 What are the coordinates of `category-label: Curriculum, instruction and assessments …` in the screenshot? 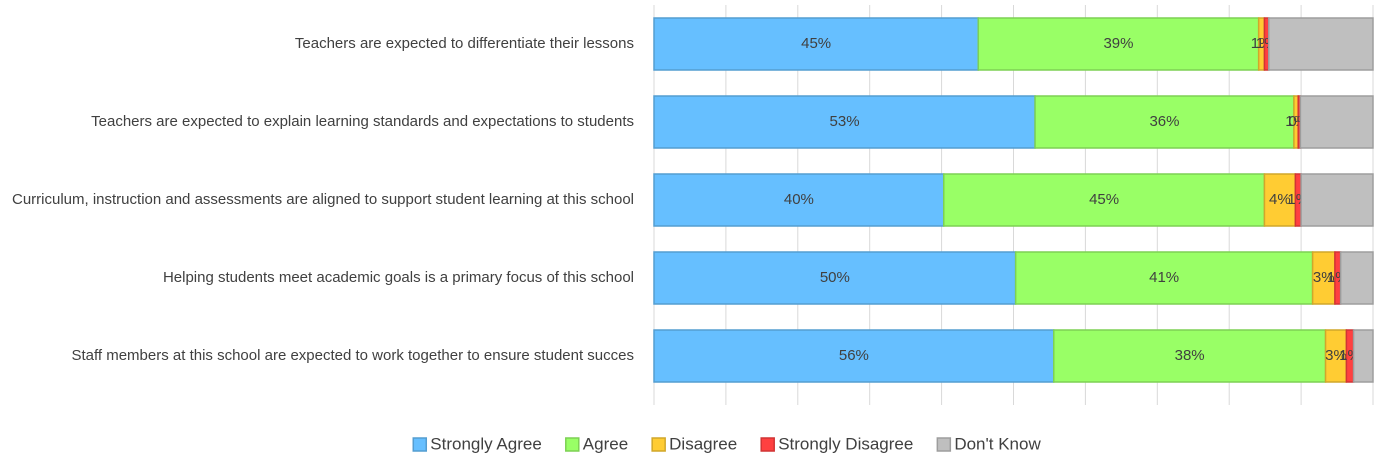 It's located at (323, 199).